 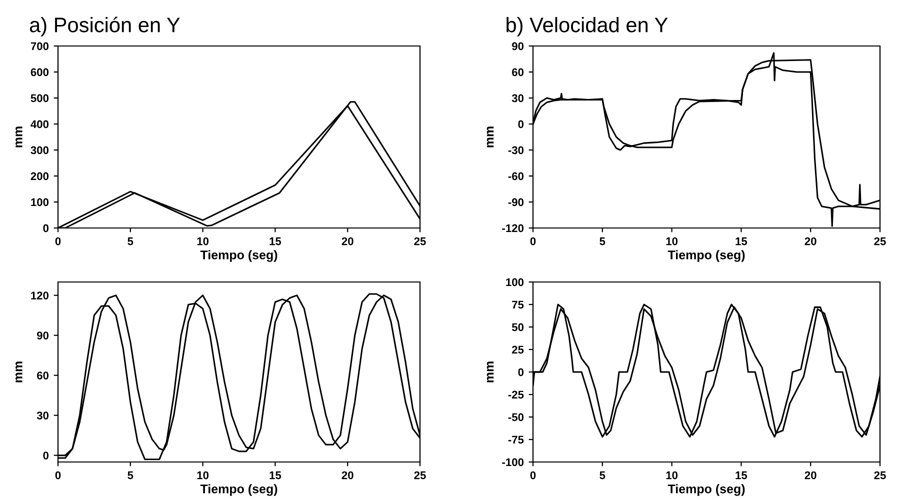 What do you see at coordinates (516, 394) in the screenshot?
I see `y-tick-label: -25` at bounding box center [516, 394].